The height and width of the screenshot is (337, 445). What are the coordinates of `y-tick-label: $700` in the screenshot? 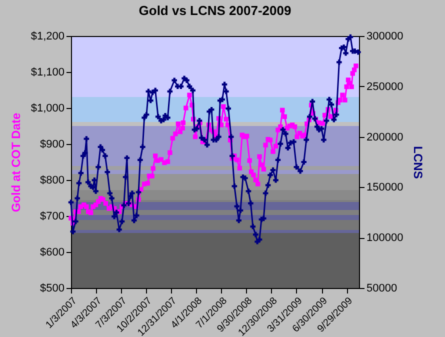 It's located at (52, 216).